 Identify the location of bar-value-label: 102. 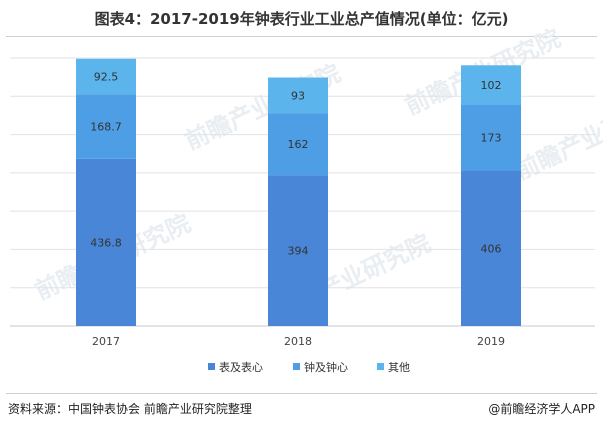
(491, 85).